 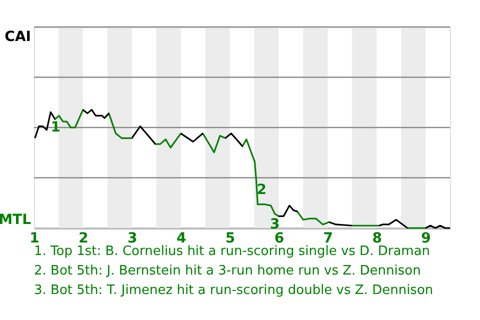 I want to click on x-tick-label: 9, so click(x=426, y=238).